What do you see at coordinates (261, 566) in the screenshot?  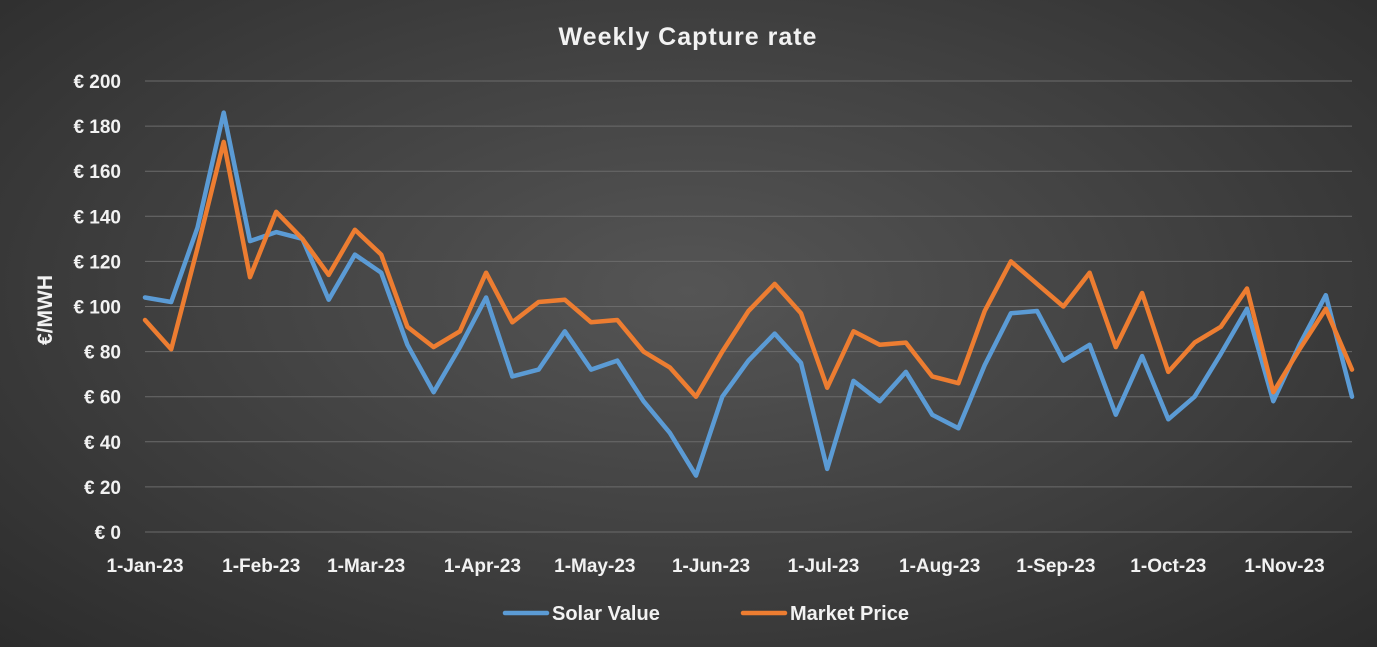 I see `x-tick-label: 1-Feb-23` at bounding box center [261, 566].